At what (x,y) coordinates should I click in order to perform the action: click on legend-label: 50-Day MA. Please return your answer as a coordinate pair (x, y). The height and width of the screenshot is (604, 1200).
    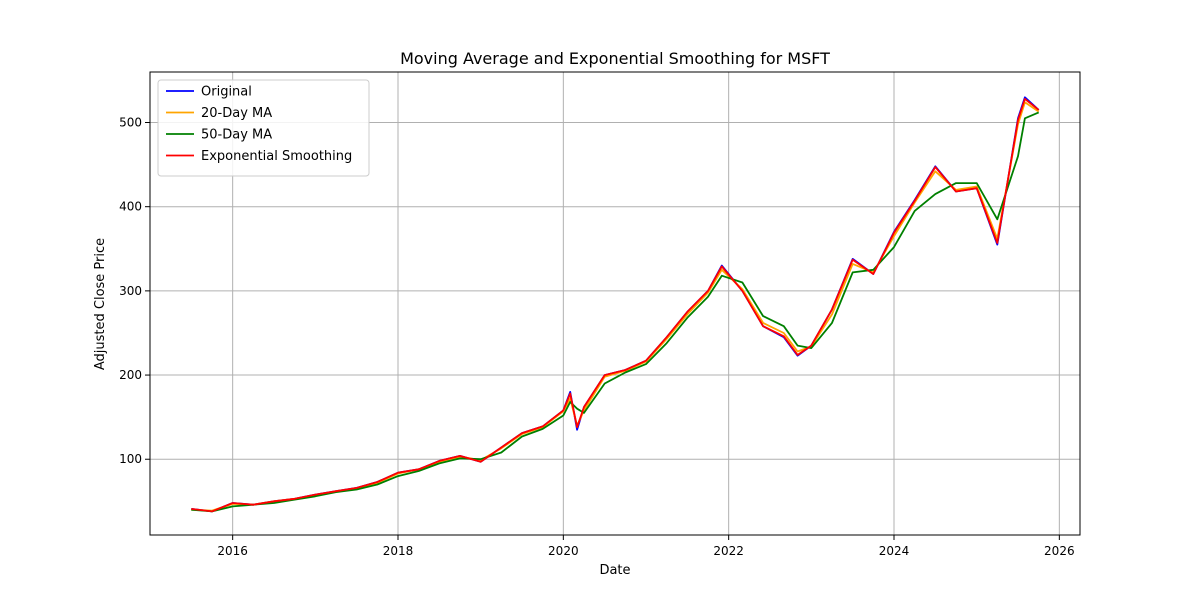
    Looking at the image, I should click on (236, 135).